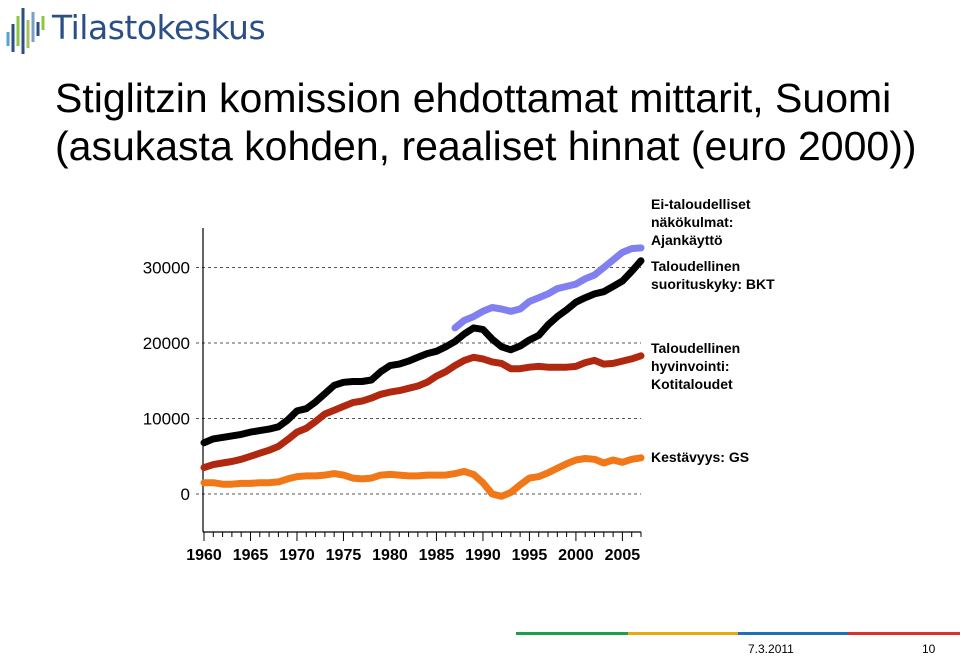 This screenshot has width=960, height=656. What do you see at coordinates (344, 555) in the screenshot?
I see `x-tick-label: 1975` at bounding box center [344, 555].